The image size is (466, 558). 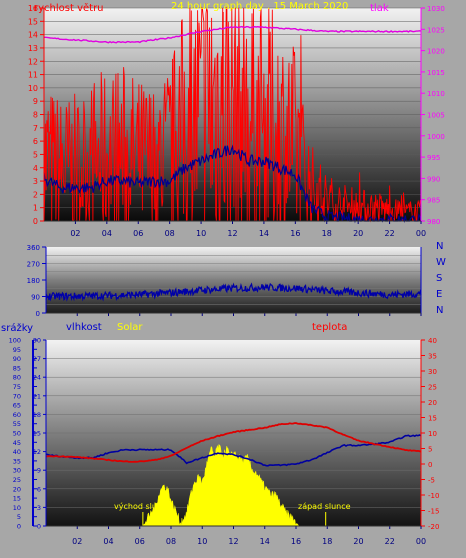 I want to click on rain-tick-label: 0, so click(x=19, y=527).